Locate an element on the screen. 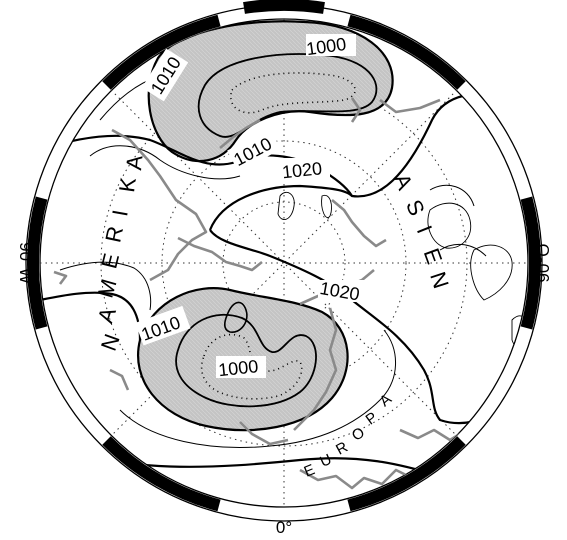  edge-label-top: 180° is located at coordinates (283, 5).